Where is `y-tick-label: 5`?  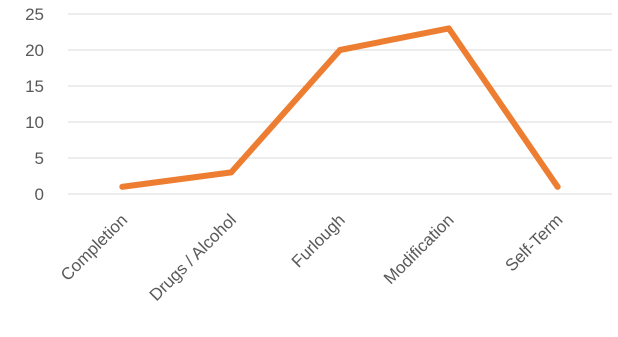 y-tick-label: 5 is located at coordinates (39, 158).